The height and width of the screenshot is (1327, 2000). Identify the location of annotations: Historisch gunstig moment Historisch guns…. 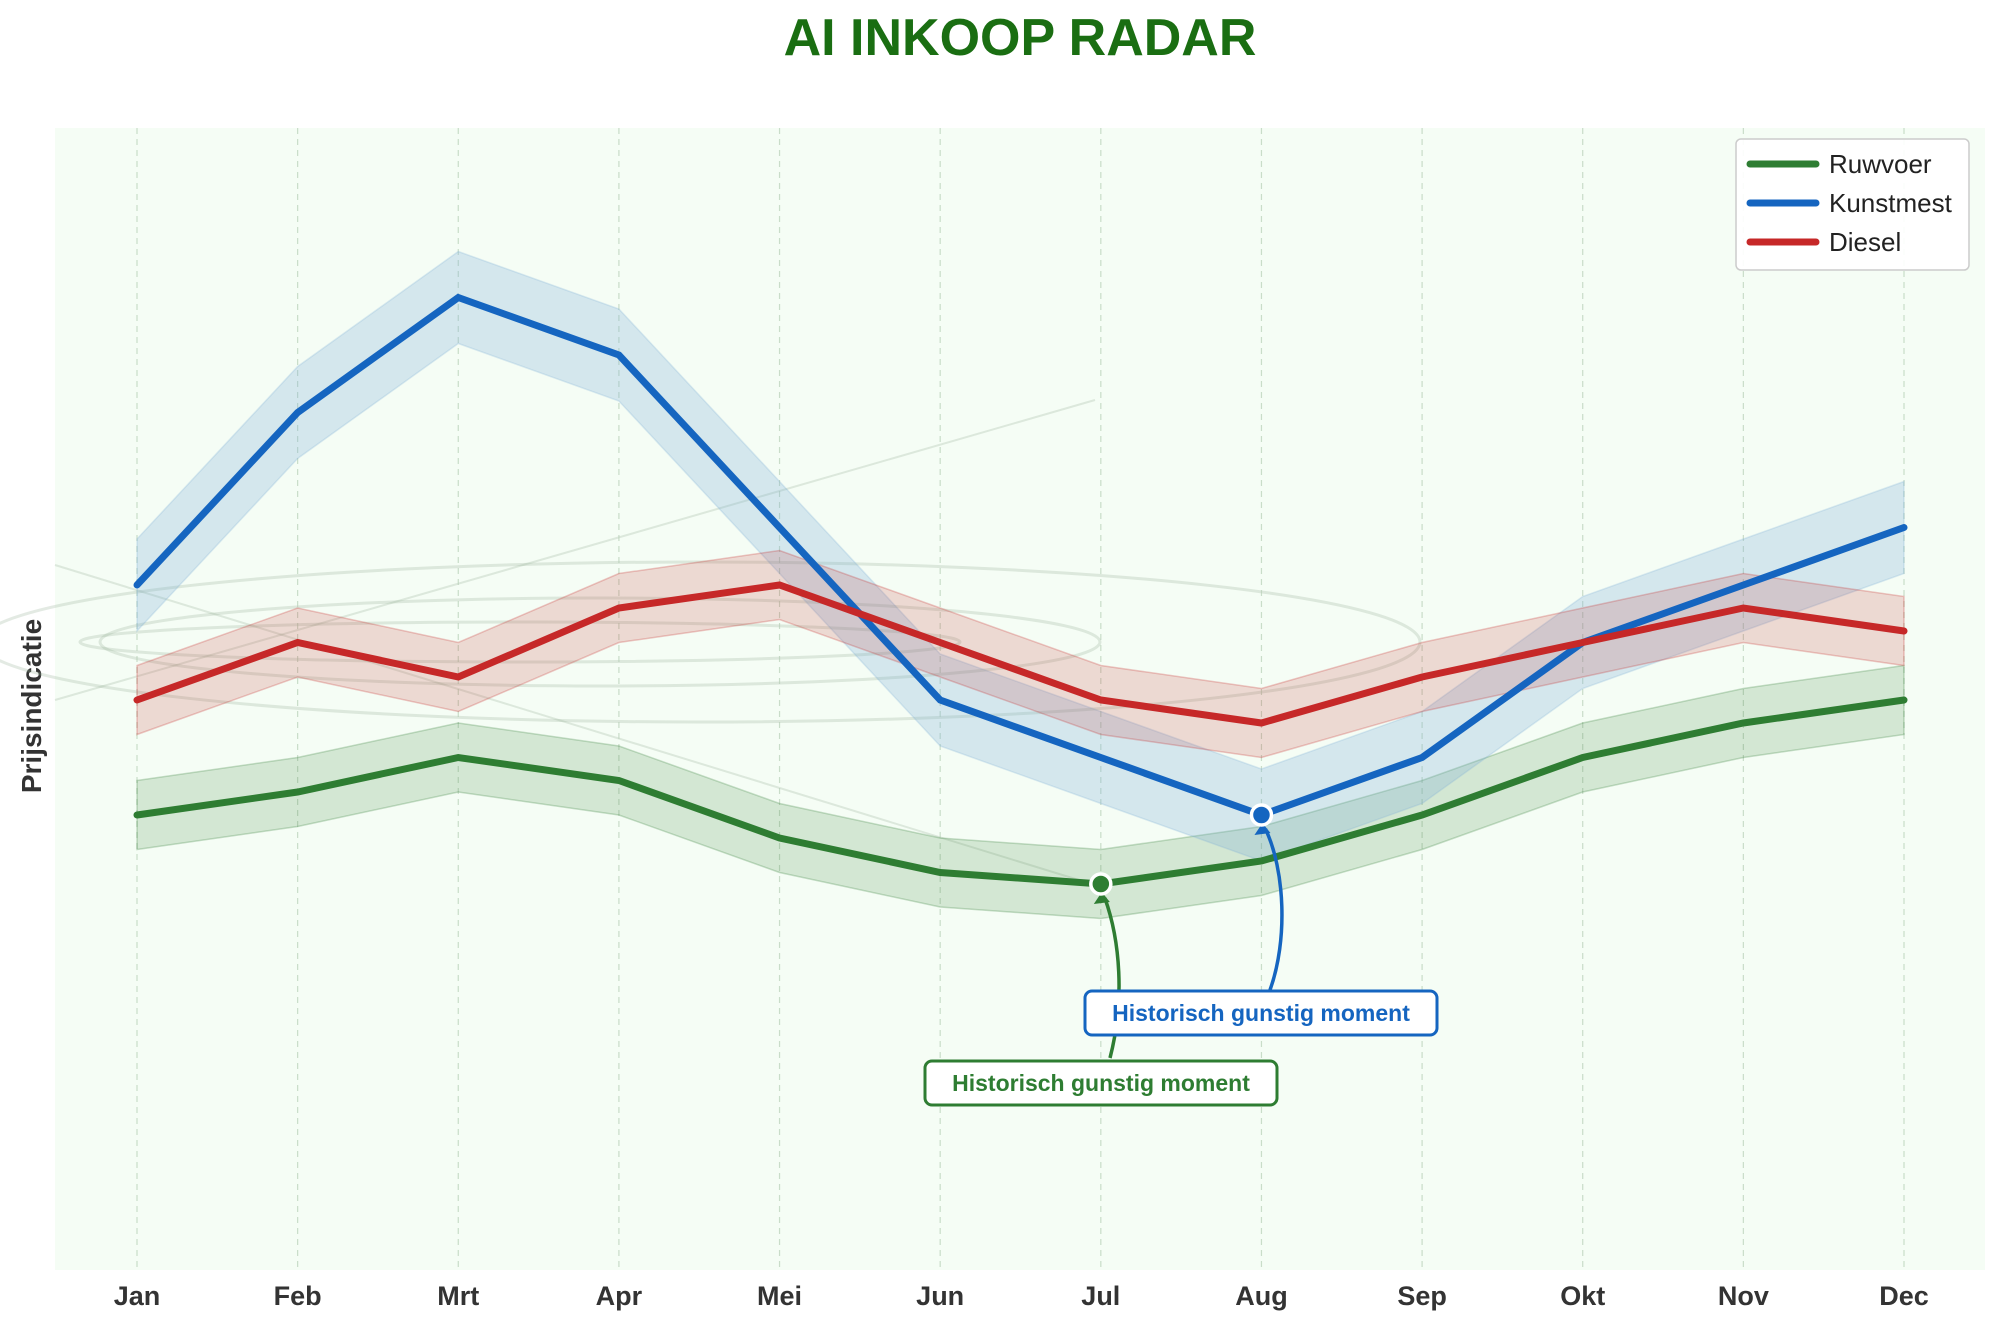
(1181, 955).